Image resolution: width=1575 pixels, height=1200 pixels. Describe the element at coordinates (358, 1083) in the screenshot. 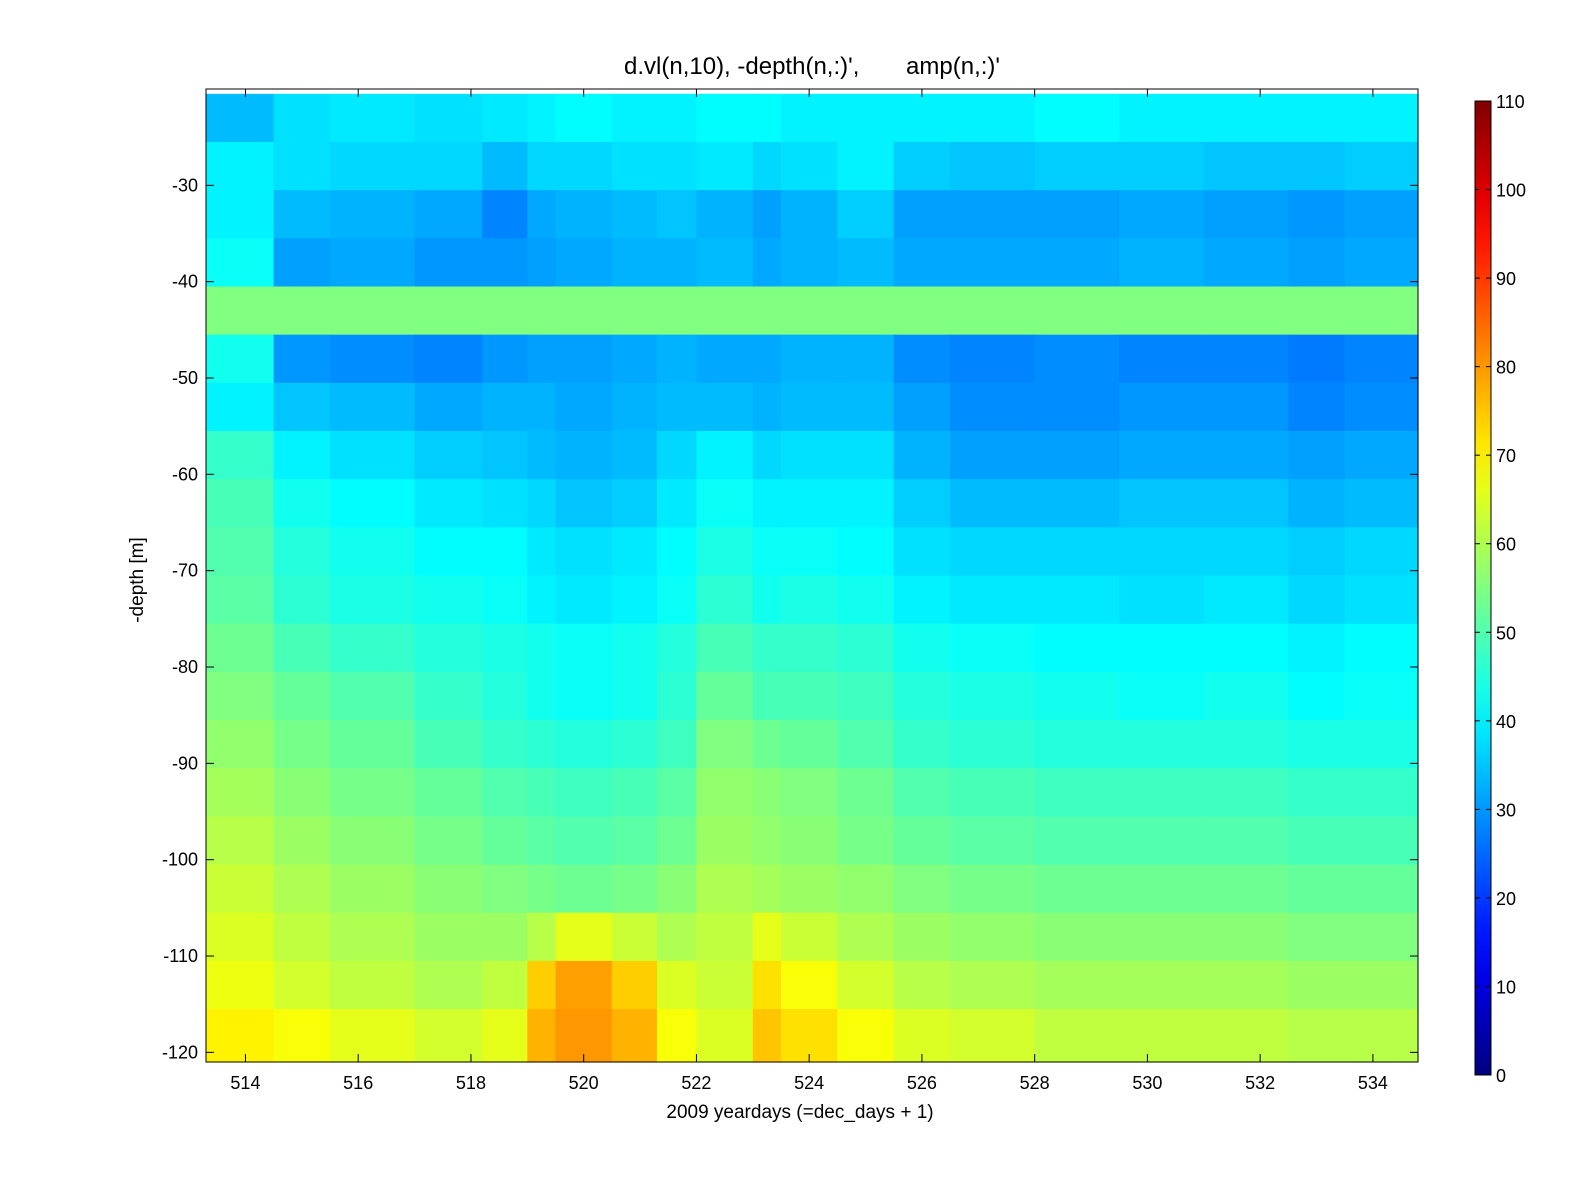

I see `x-tick-label: 516` at that location.